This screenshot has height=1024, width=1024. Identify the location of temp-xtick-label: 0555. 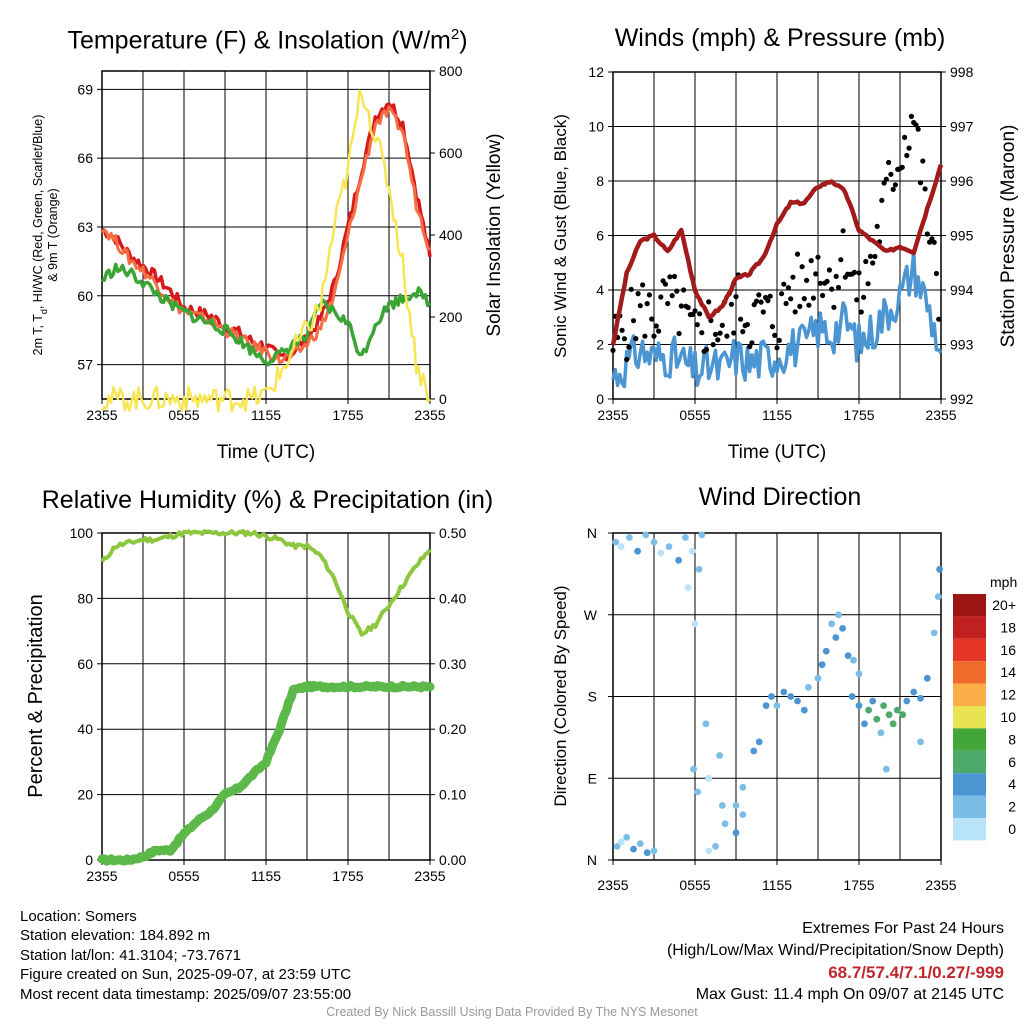
(183, 415).